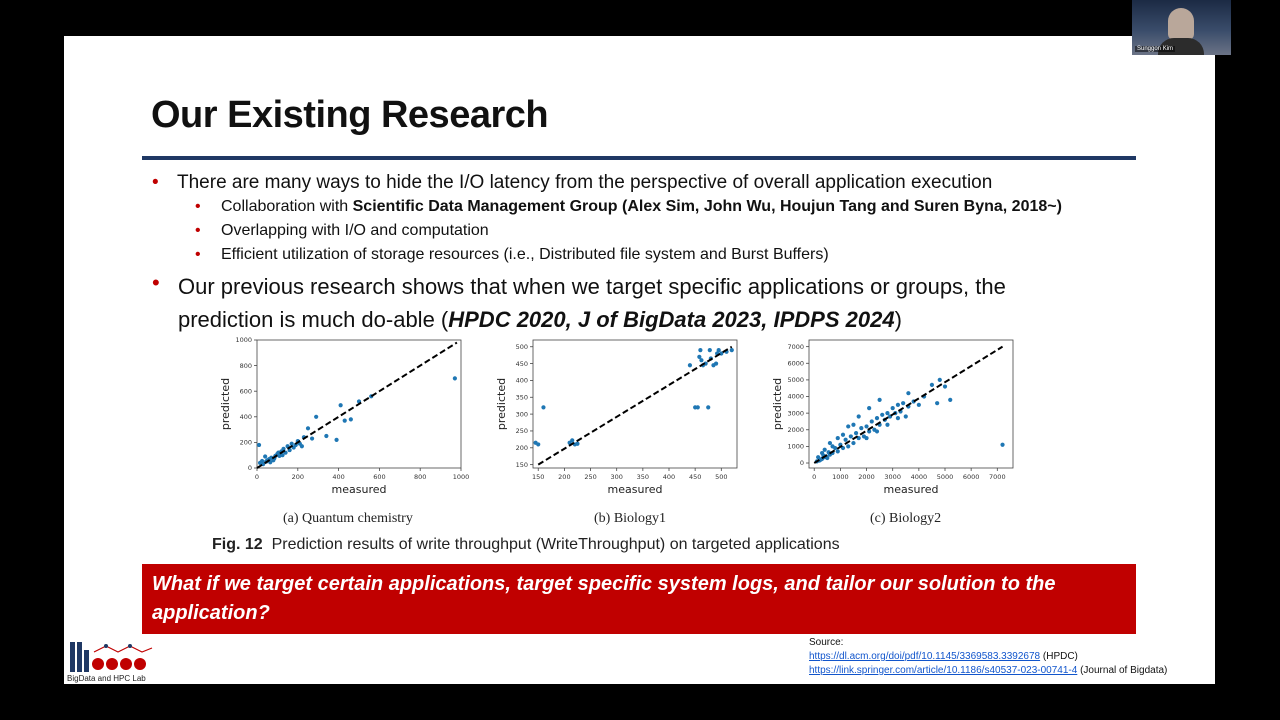 This screenshot has height=720, width=1280. I want to click on subfigure-caption-b: (b) Biology1, so click(630, 518).